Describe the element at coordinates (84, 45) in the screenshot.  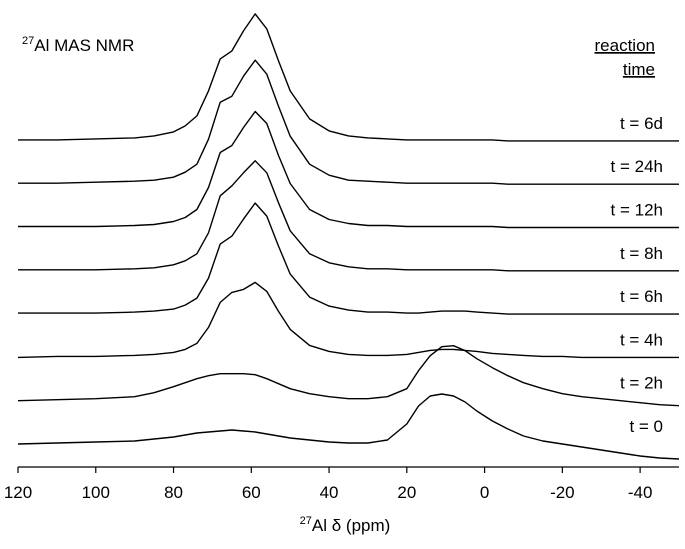
I see `title-text: Al MAS NMR` at that location.